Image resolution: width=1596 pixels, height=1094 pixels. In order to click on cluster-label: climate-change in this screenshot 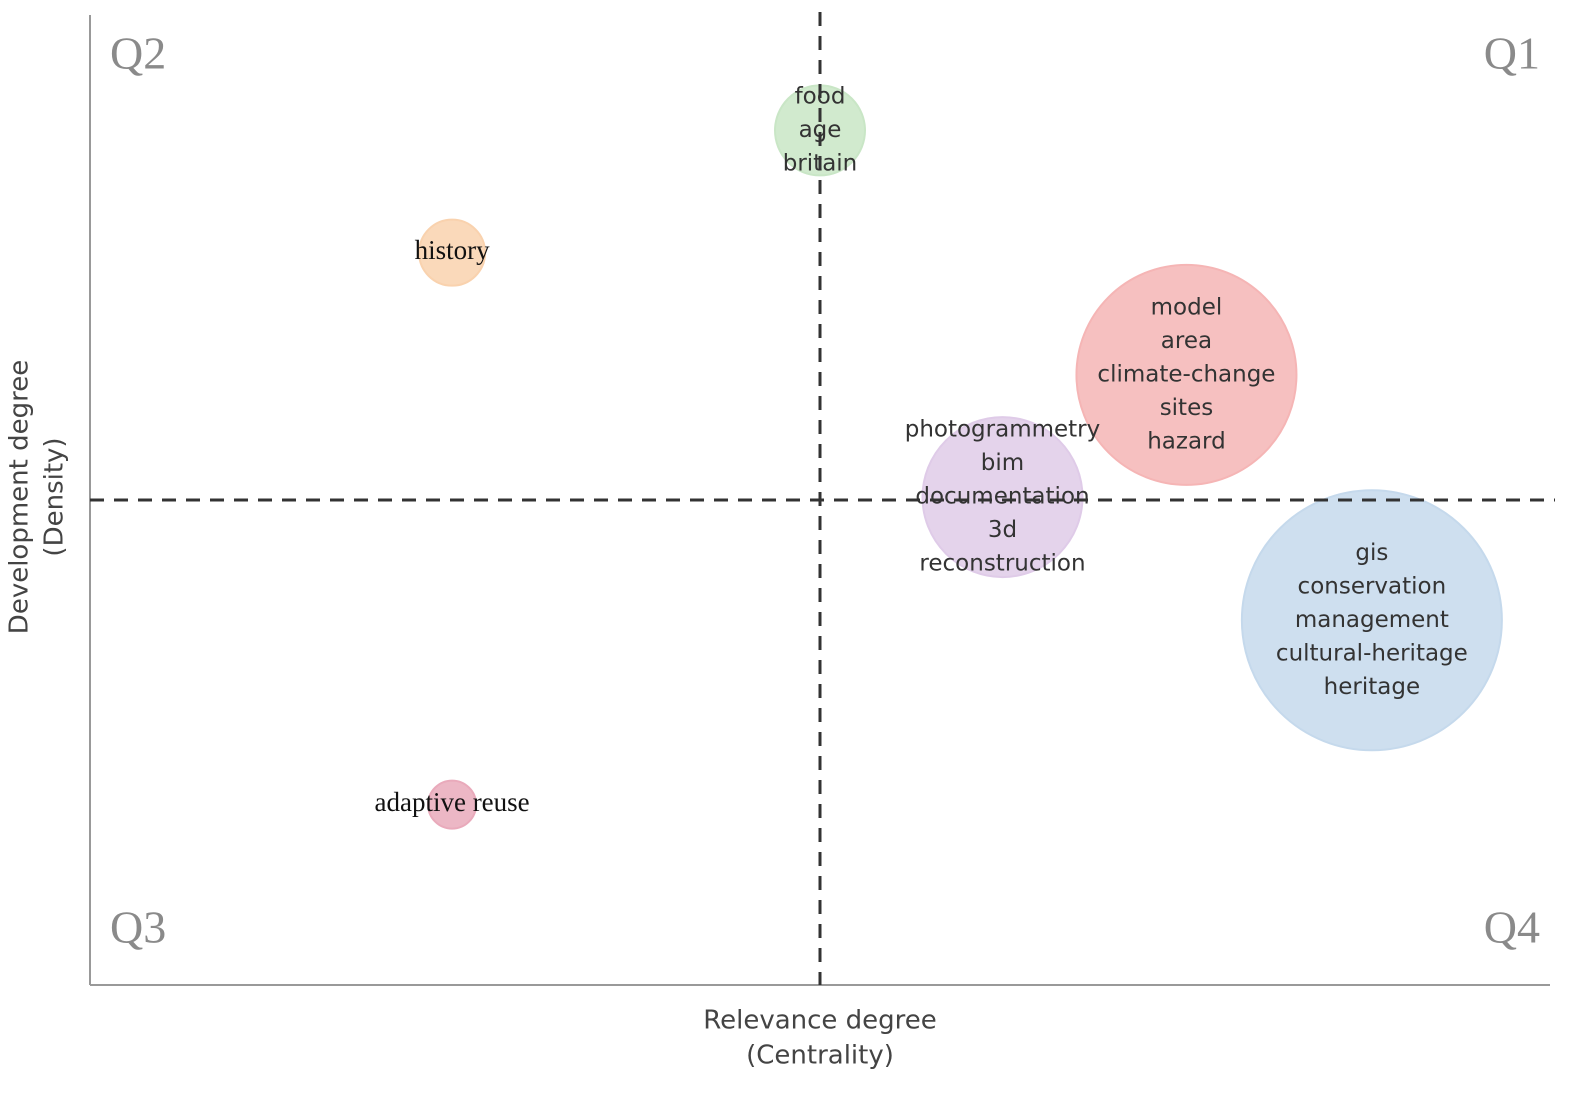, I will do `click(1186, 374)`.